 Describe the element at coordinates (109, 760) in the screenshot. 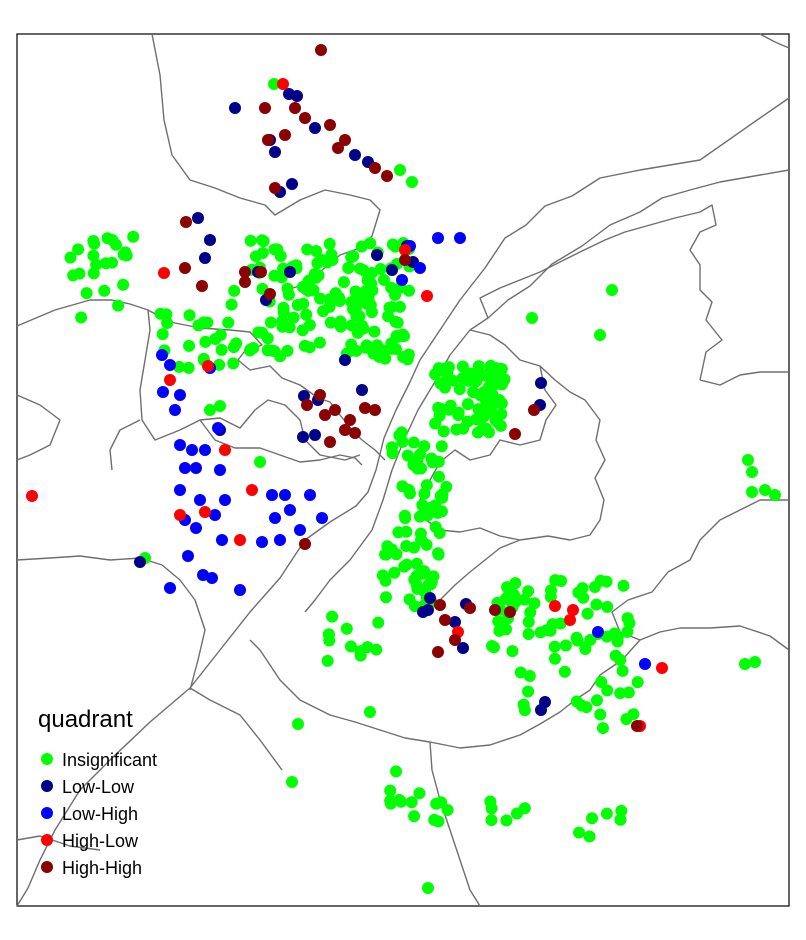

I see `legend-label-insignificant: Insignificant` at that location.